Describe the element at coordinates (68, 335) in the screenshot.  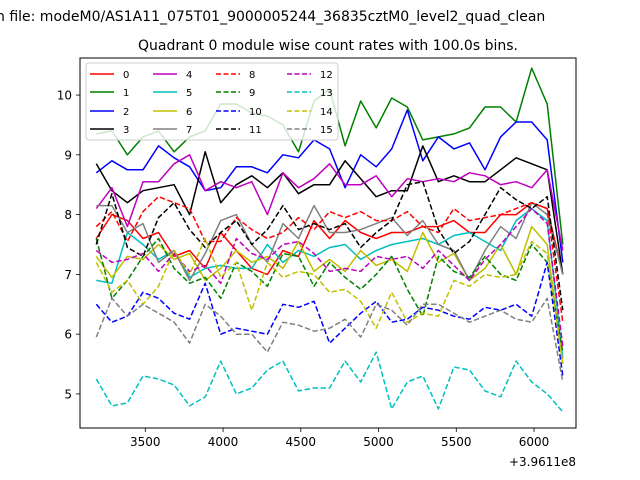
I see `y-tick-label: 6` at that location.